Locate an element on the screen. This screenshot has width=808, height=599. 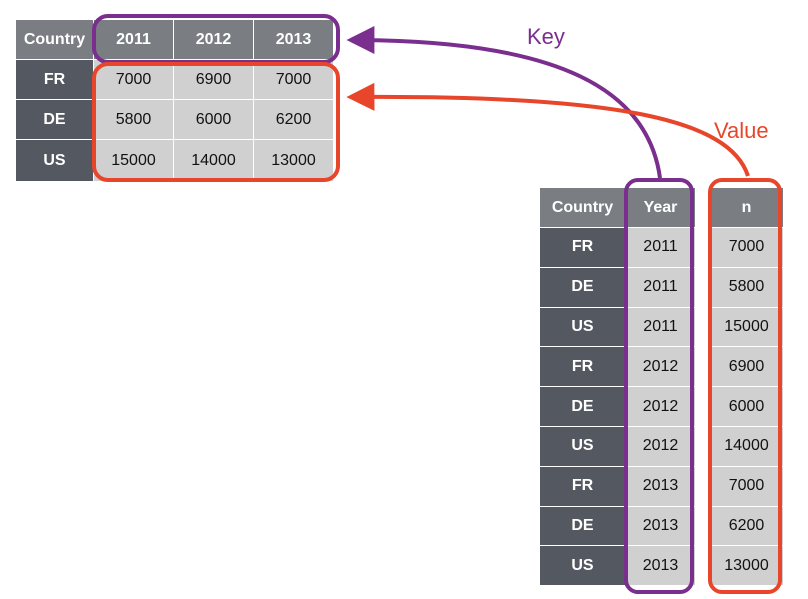
long-cell-n: 13000 is located at coordinates (747, 566).